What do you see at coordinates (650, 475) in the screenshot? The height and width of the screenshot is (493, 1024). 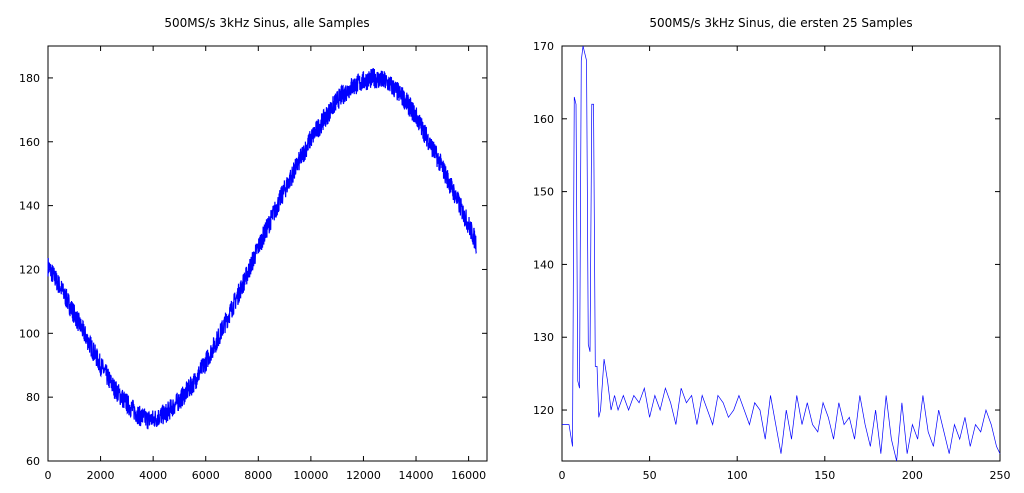 I see `x-tick-label: 50` at bounding box center [650, 475].